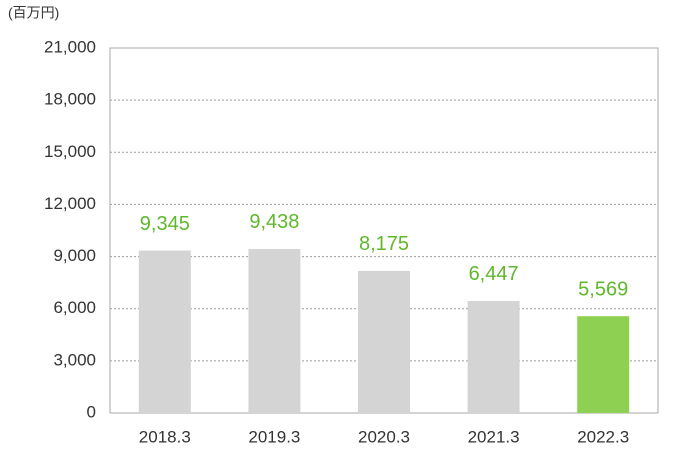 The width and height of the screenshot is (690, 450). Describe the element at coordinates (165, 436) in the screenshot. I see `x-tick-label: 2018.3` at that location.